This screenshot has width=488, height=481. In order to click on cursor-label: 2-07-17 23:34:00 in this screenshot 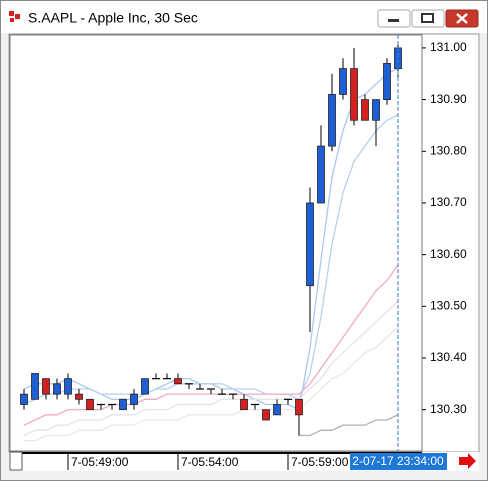, I will do `click(398, 461)`.